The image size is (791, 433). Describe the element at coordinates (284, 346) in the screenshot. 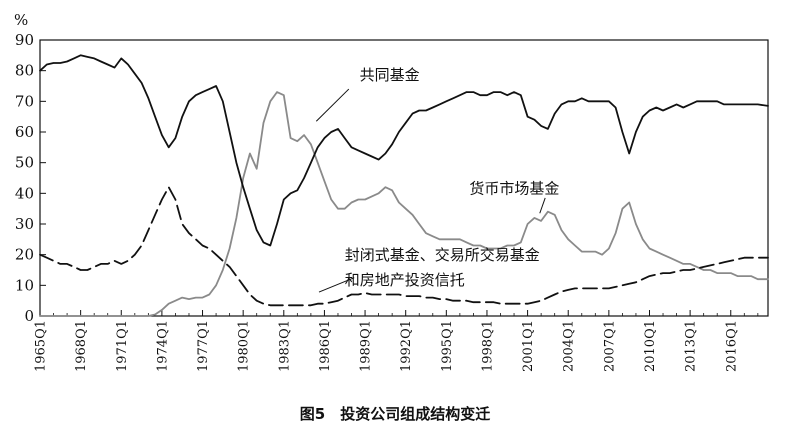

I see `x-tick-label: 1983Q1` at that location.